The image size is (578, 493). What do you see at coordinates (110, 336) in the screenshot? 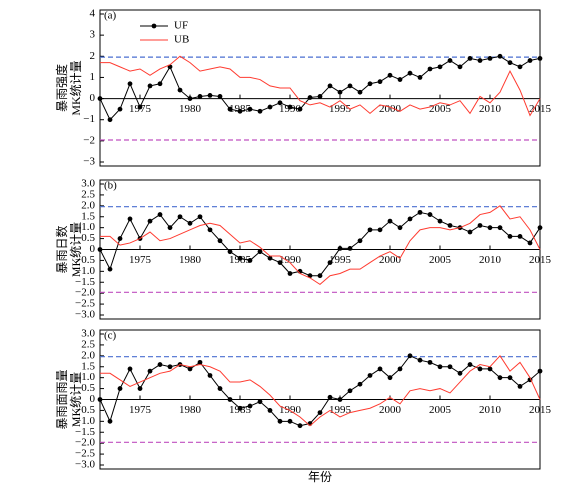
I see `panel-label: (c)` at bounding box center [110, 336].